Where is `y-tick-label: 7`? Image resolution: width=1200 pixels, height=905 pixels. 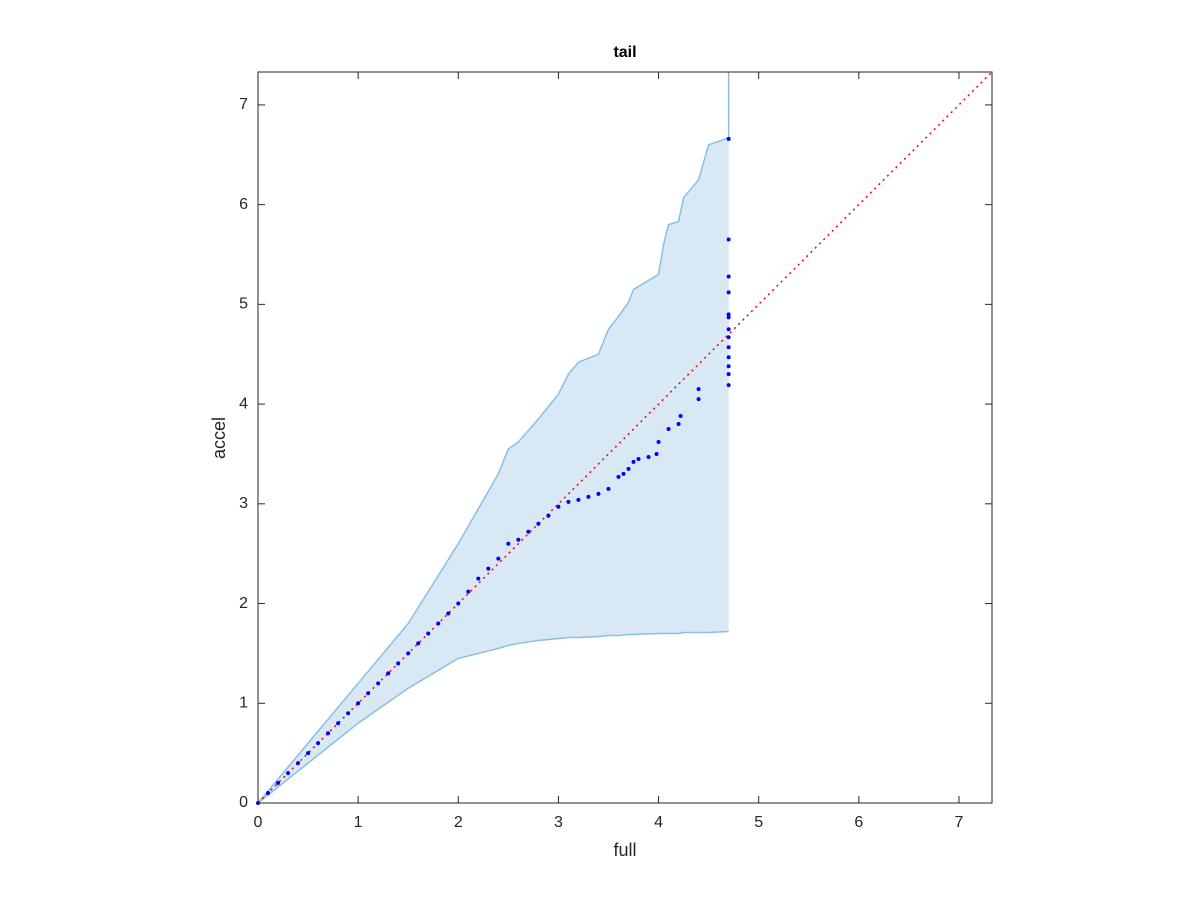
y-tick-label: 7 is located at coordinates (243, 104).